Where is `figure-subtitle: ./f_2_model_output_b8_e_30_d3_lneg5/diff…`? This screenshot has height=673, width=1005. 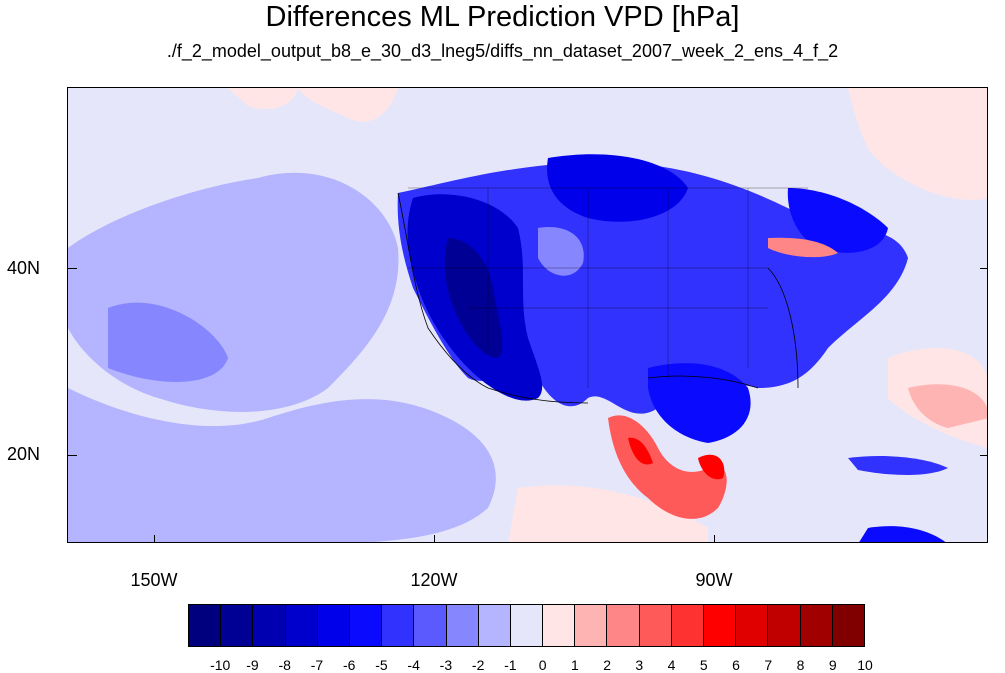 figure-subtitle: ./f_2_model_output_b8_e_30_d3_lneg5/diff… is located at coordinates (502, 51).